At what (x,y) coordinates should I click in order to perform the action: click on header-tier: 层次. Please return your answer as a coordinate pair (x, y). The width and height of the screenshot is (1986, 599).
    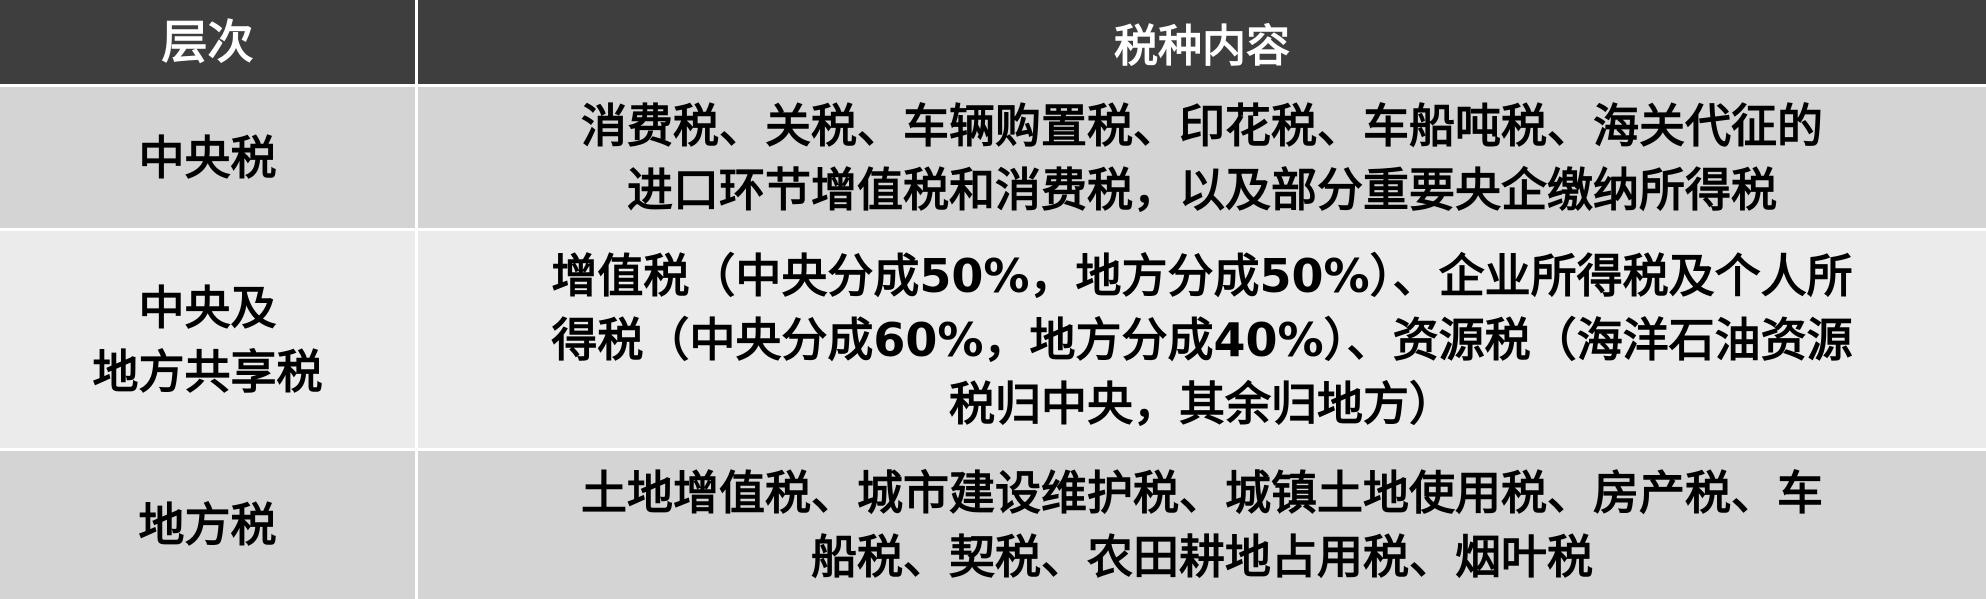
    Looking at the image, I should click on (209, 42).